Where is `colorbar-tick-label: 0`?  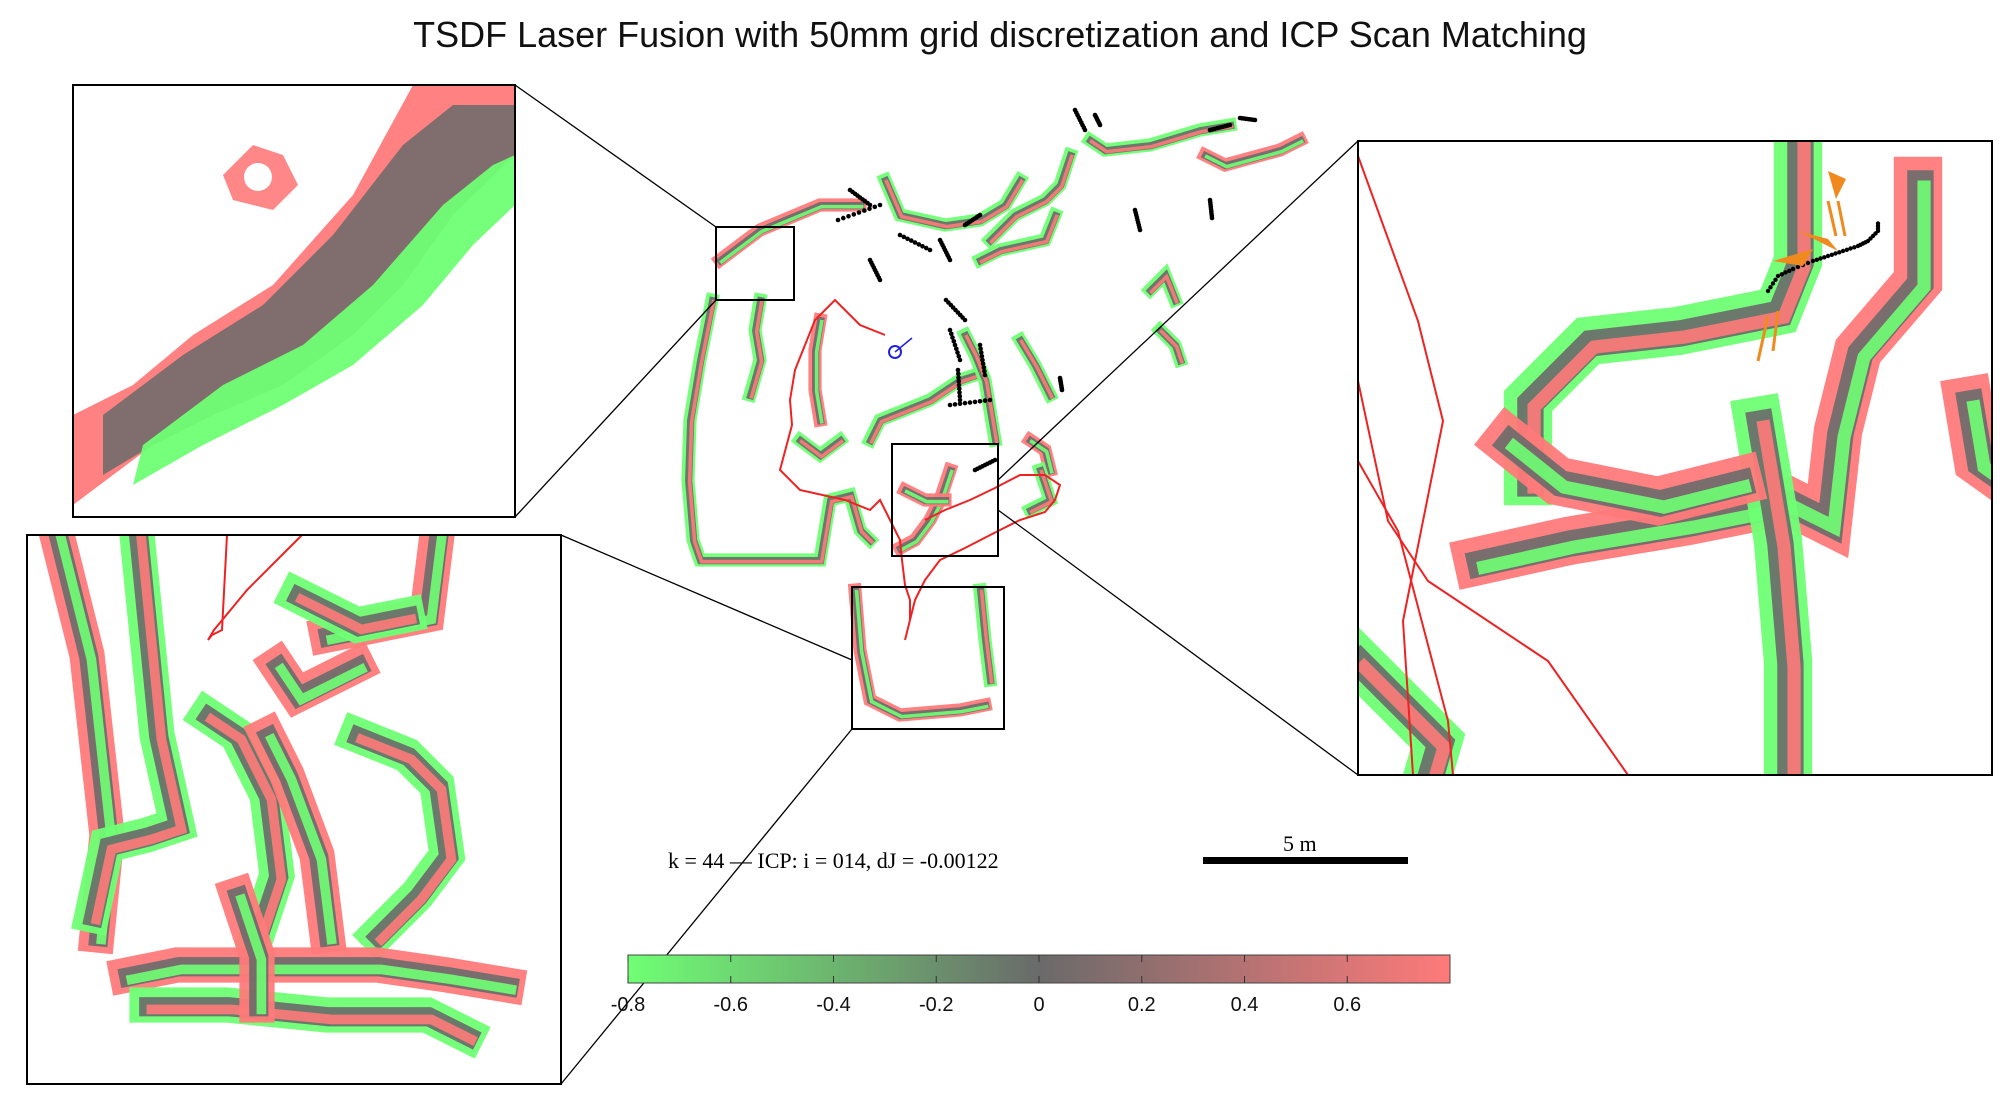 colorbar-tick-label: 0 is located at coordinates (1038, 1005).